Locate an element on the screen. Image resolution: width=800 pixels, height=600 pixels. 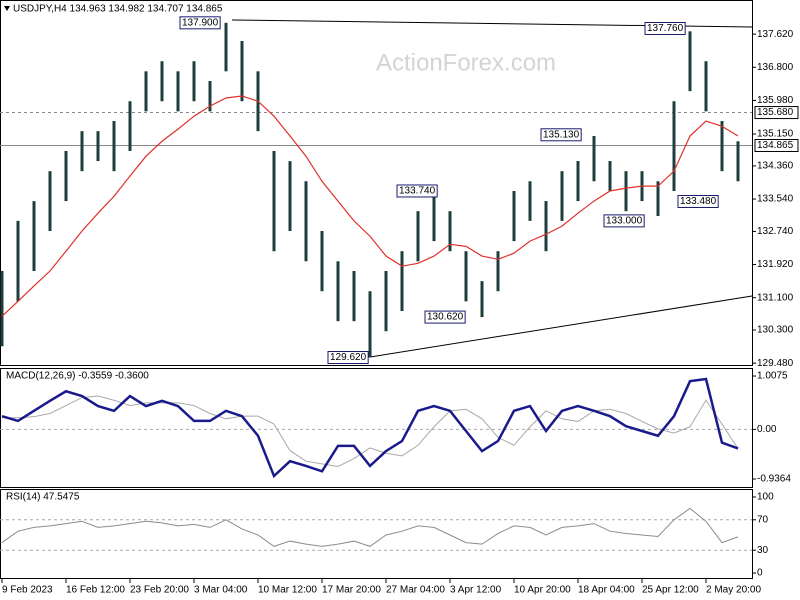
y-tick-label: 137.620 is located at coordinates (775, 34).